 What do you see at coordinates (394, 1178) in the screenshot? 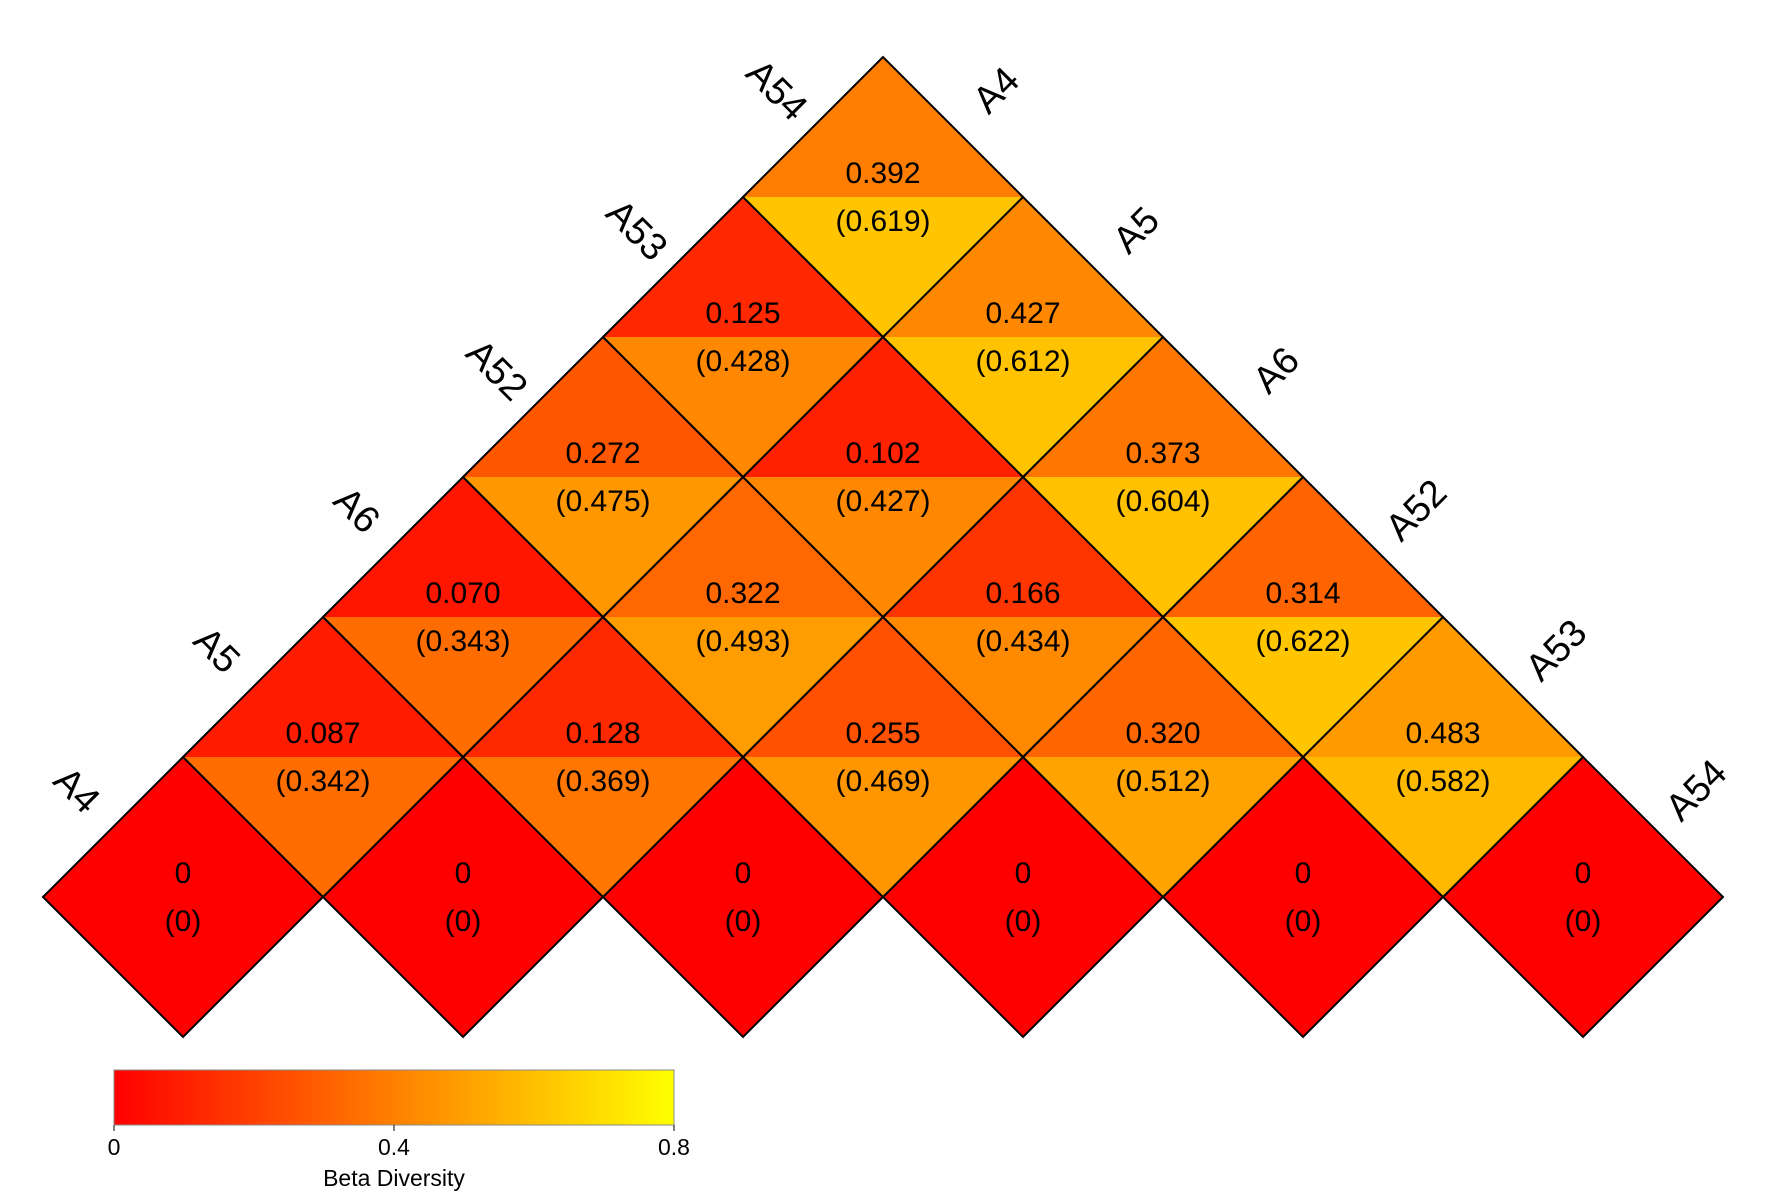
I see `legend-title: Beta Diversity` at bounding box center [394, 1178].